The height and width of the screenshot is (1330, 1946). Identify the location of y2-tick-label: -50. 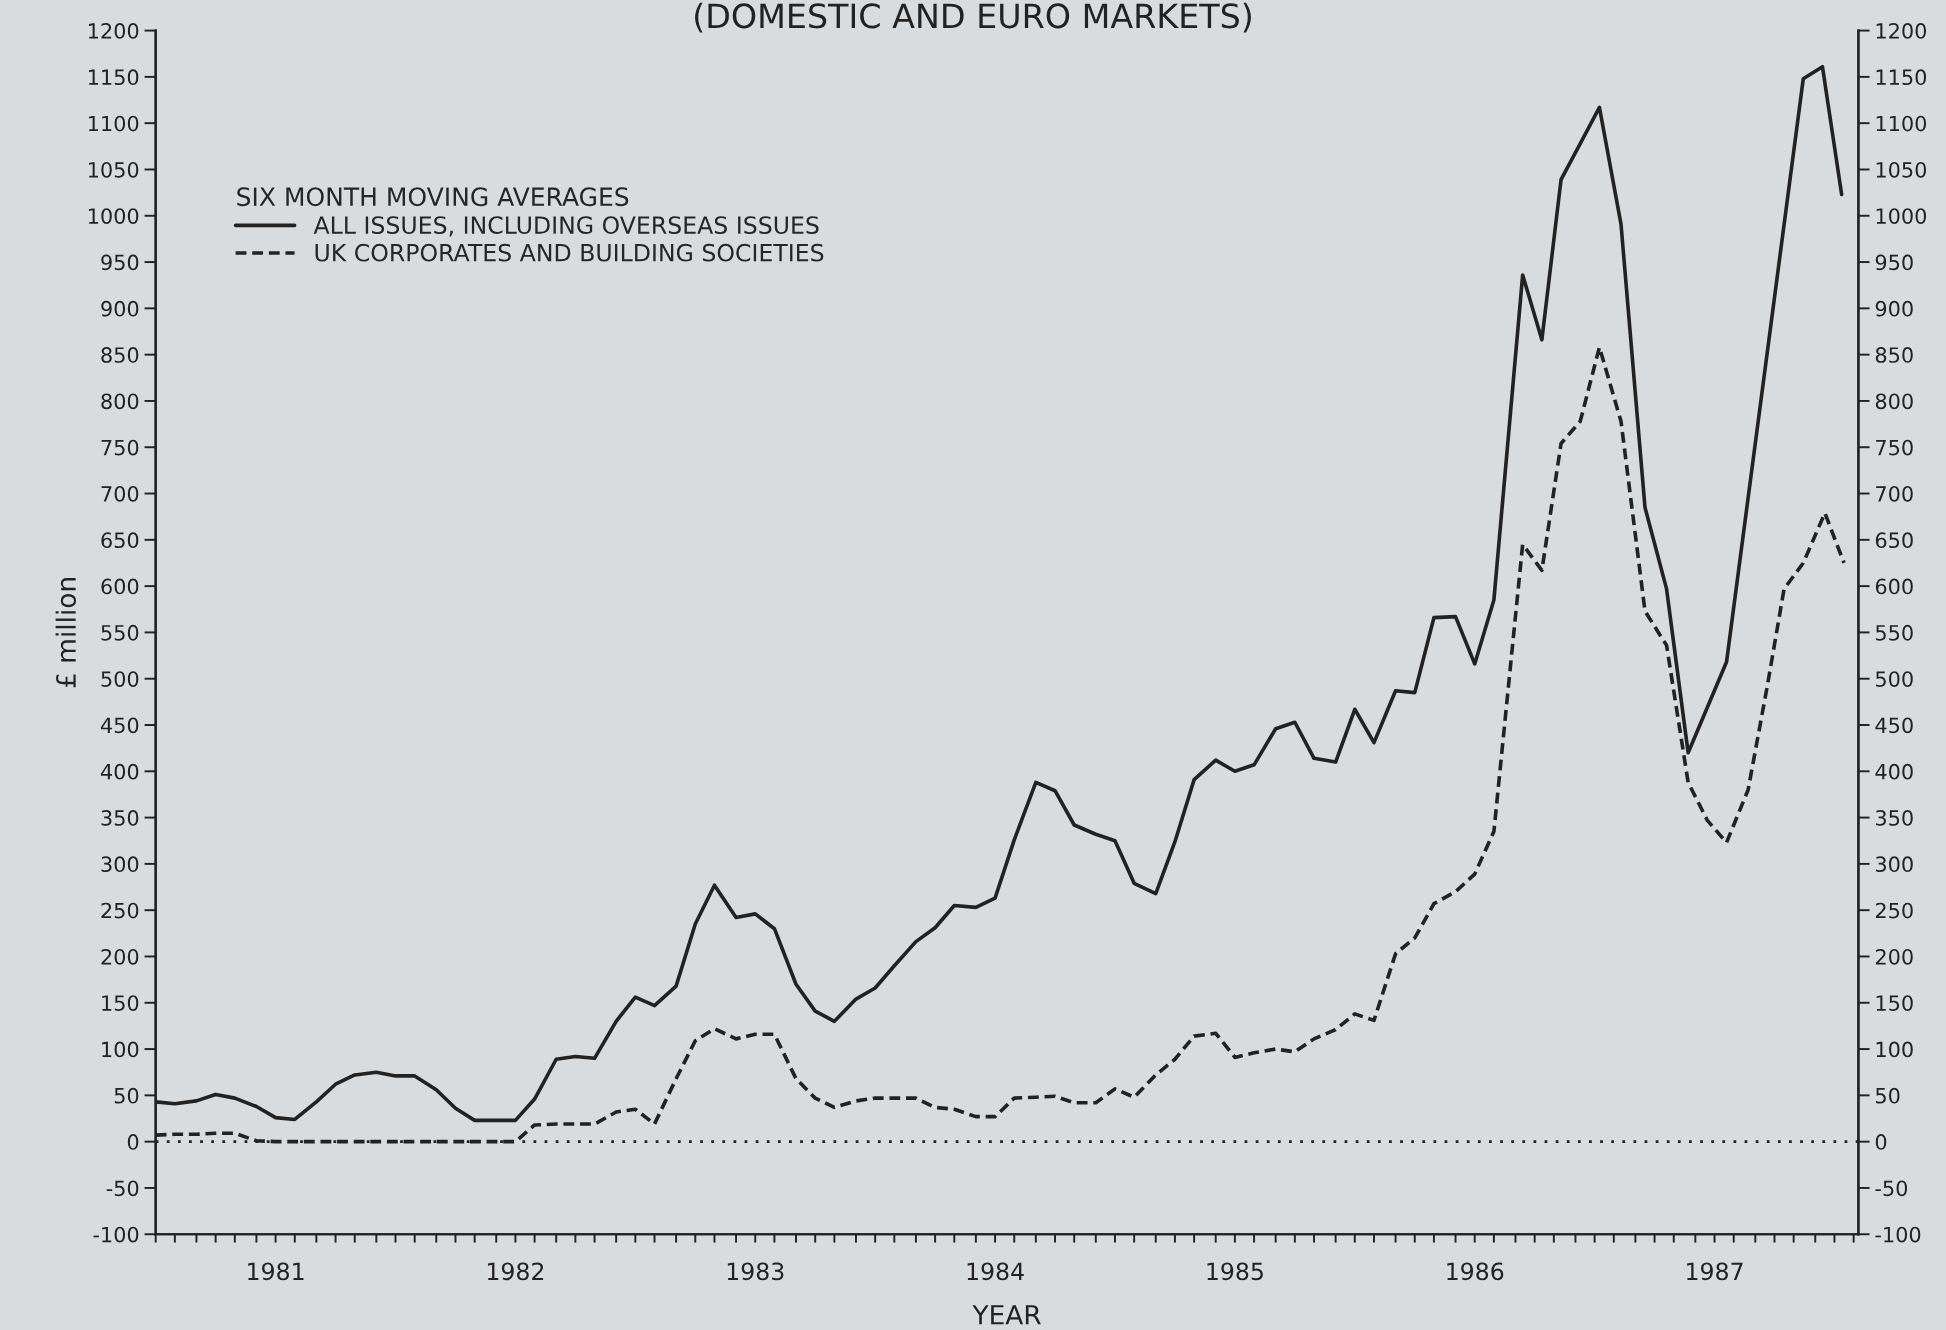
(1891, 1188).